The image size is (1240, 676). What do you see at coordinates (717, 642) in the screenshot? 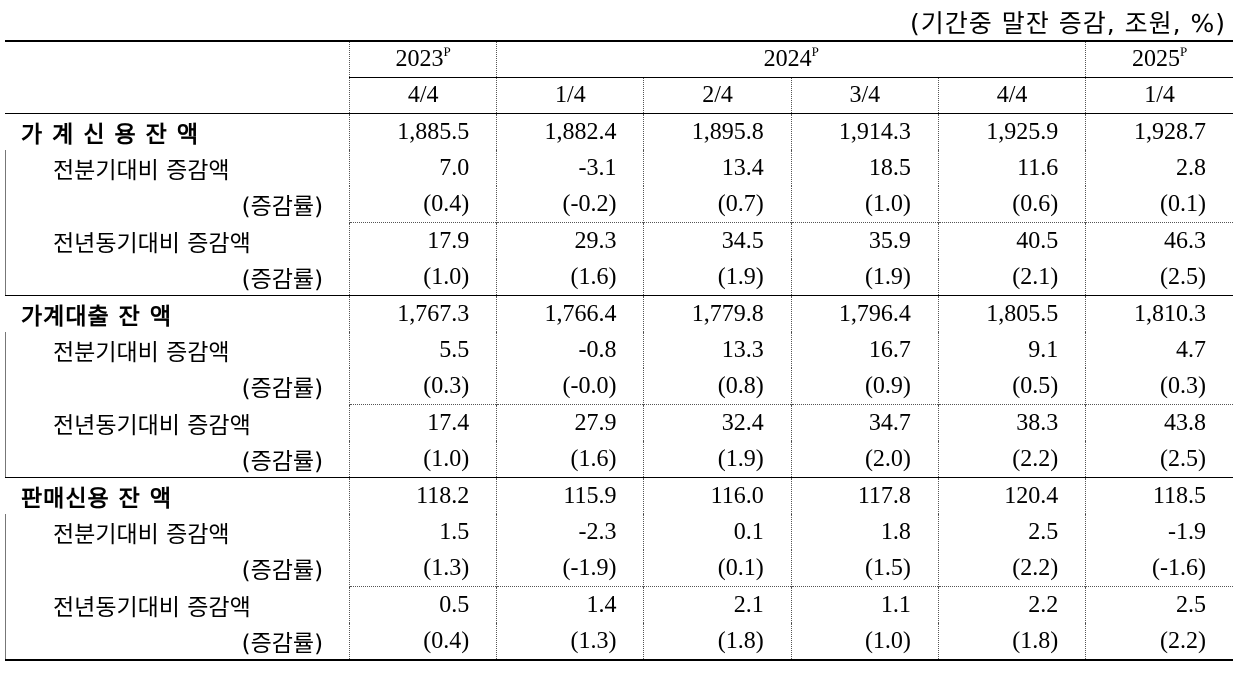
I see `value-cell: (1.8)` at bounding box center [717, 642].